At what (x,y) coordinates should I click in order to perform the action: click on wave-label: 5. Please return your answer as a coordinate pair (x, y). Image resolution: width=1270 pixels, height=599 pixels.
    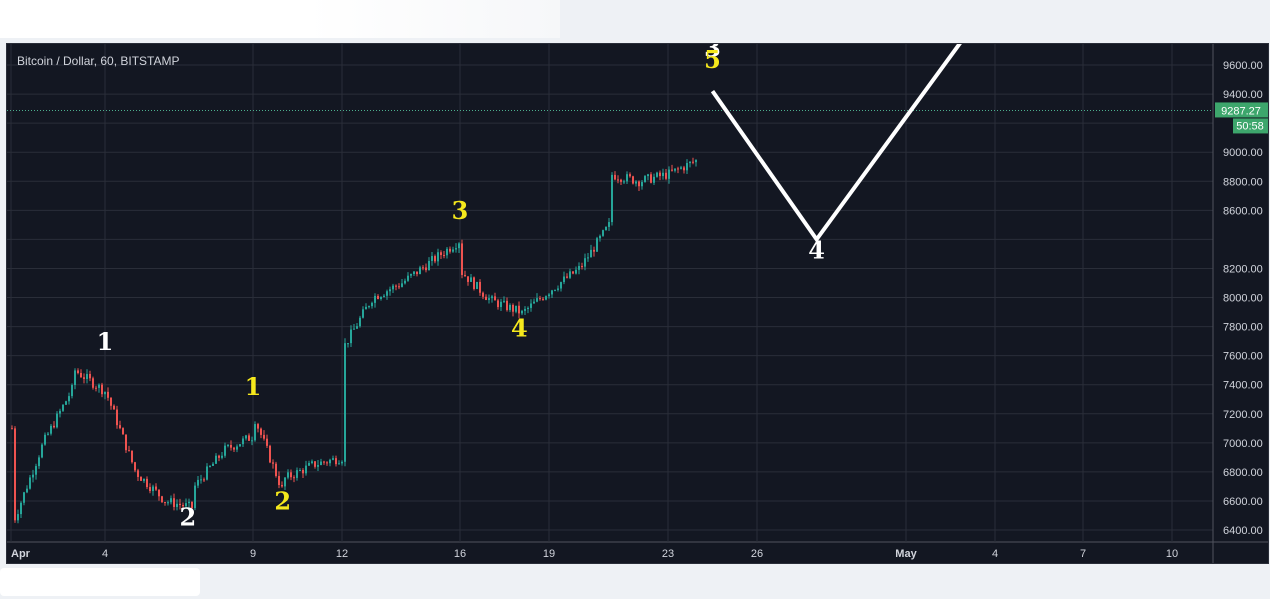
    Looking at the image, I should click on (712, 59).